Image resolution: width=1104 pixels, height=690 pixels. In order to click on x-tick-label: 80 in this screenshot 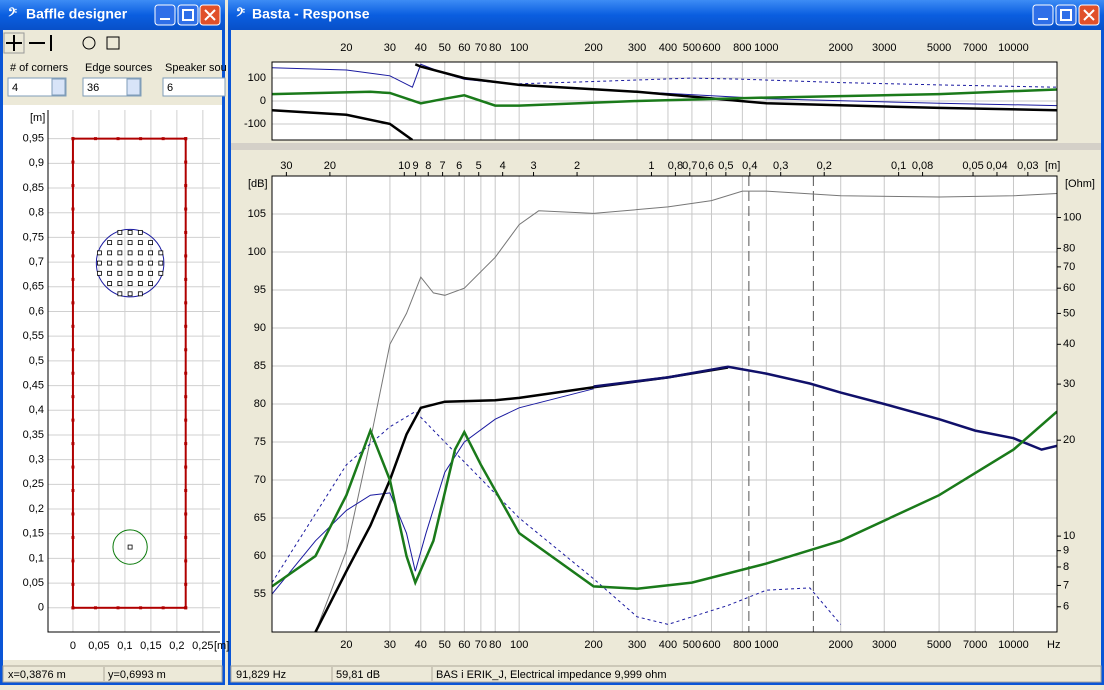, I will do `click(495, 48)`.